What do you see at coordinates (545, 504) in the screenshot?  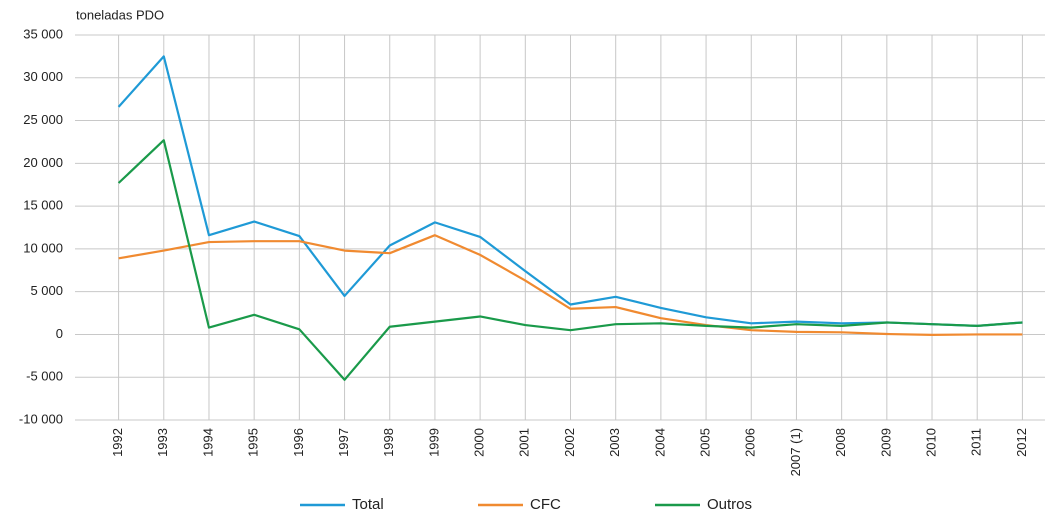 I see `legend-label: CFC` at bounding box center [545, 504].